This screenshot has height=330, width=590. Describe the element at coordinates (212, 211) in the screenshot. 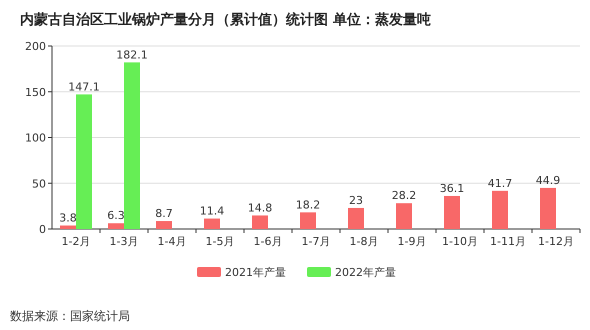

I see `data-label: 11.4` at that location.